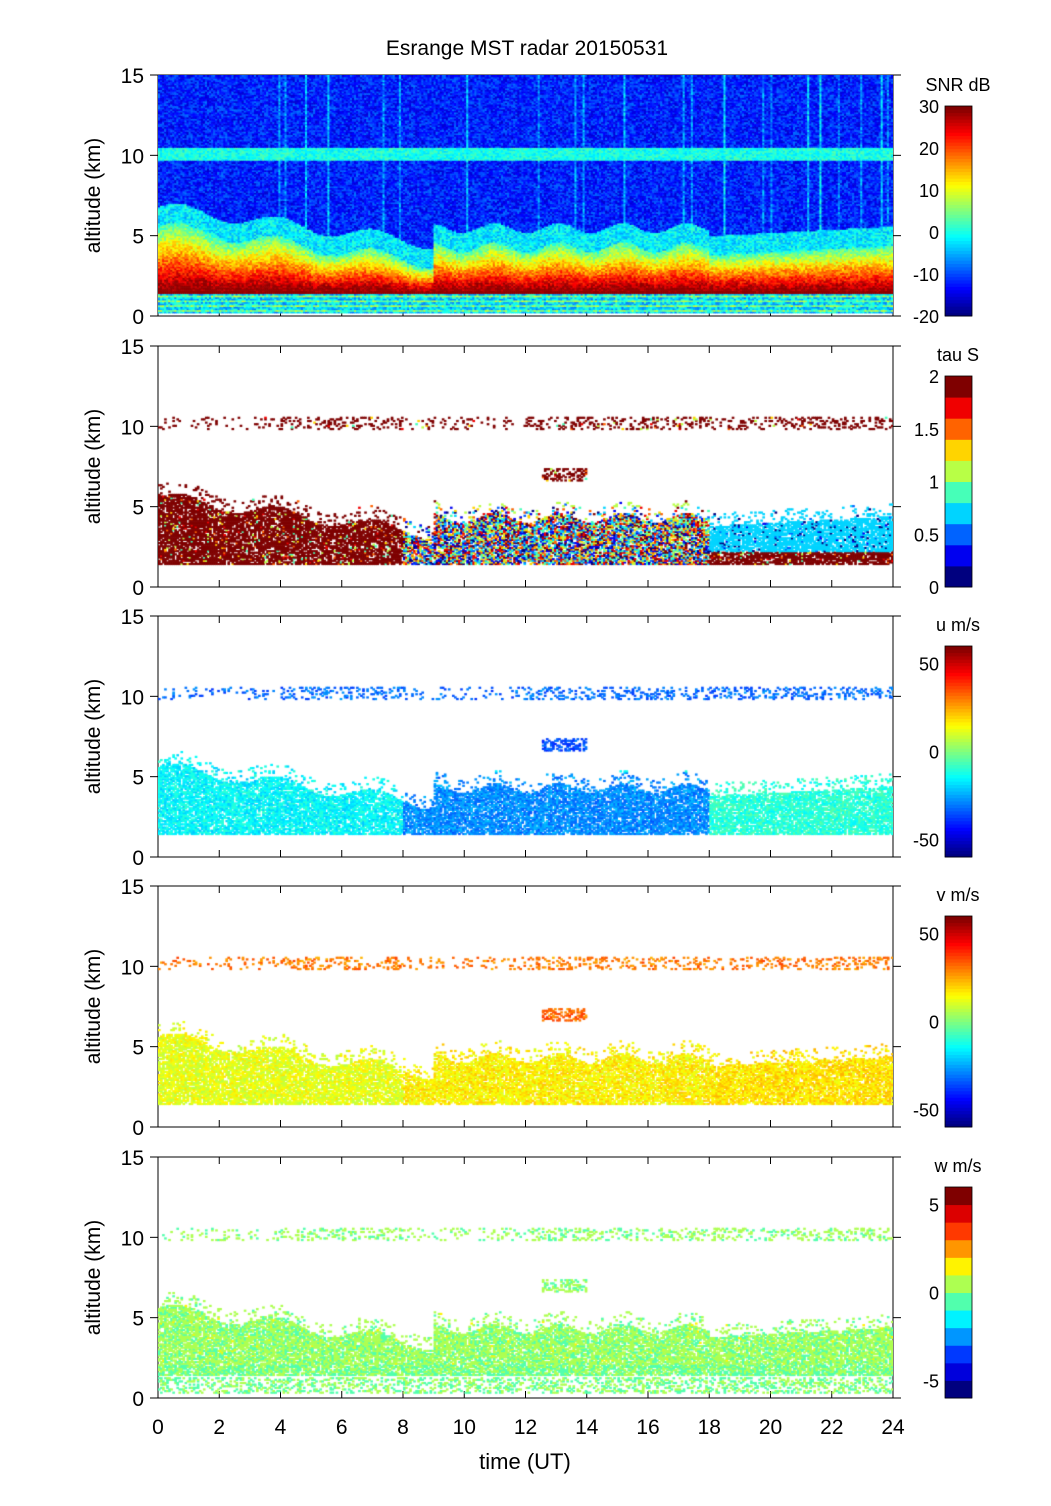  What do you see at coordinates (93, 196) in the screenshot?
I see `y-axis-label-snr: altitude (km)` at bounding box center [93, 196].